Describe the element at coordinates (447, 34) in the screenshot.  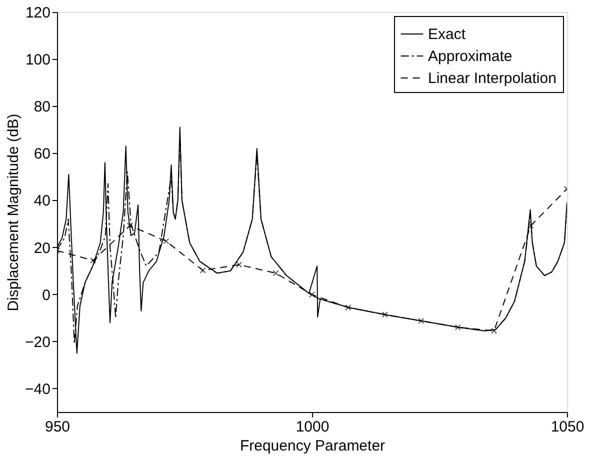
I see `legend-label: Exact` at that location.